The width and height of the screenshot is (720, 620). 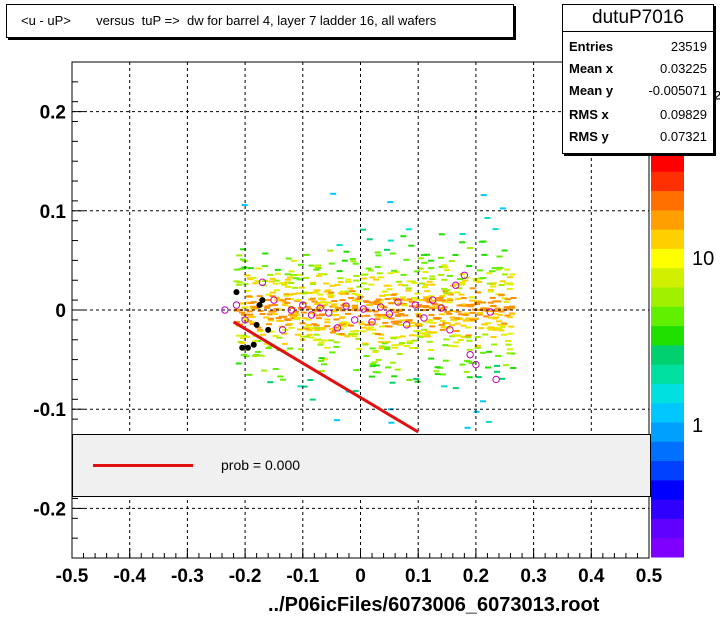 I want to click on x-tick-label: -0.4, so click(x=129, y=576).